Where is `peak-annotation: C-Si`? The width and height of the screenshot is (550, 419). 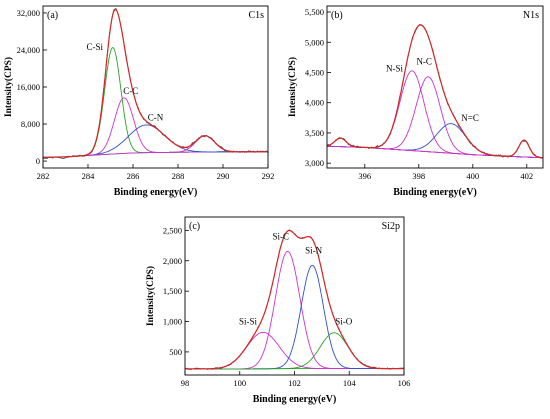 peak-annotation: C-Si is located at coordinates (94, 47).